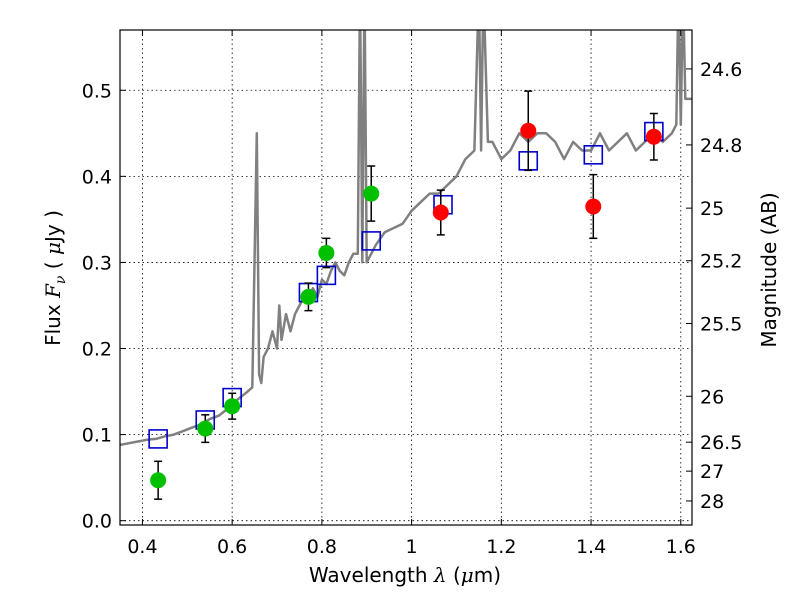 The height and width of the screenshot is (600, 800). Describe the element at coordinates (501, 547) in the screenshot. I see `x-tick-label: 1.2` at that location.